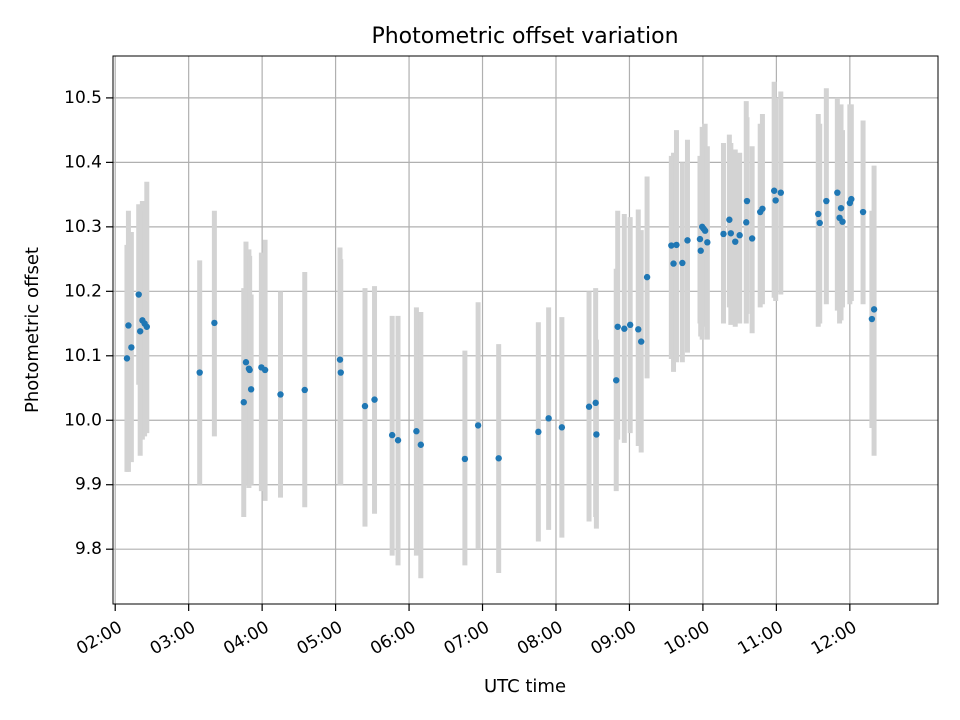 This screenshot has width=960, height=720. What do you see at coordinates (88, 323) in the screenshot?
I see `y-axis-ticks: 9.8 9.9 10.0 10.1 10.2 10.3 10.4 10.5` at bounding box center [88, 323].